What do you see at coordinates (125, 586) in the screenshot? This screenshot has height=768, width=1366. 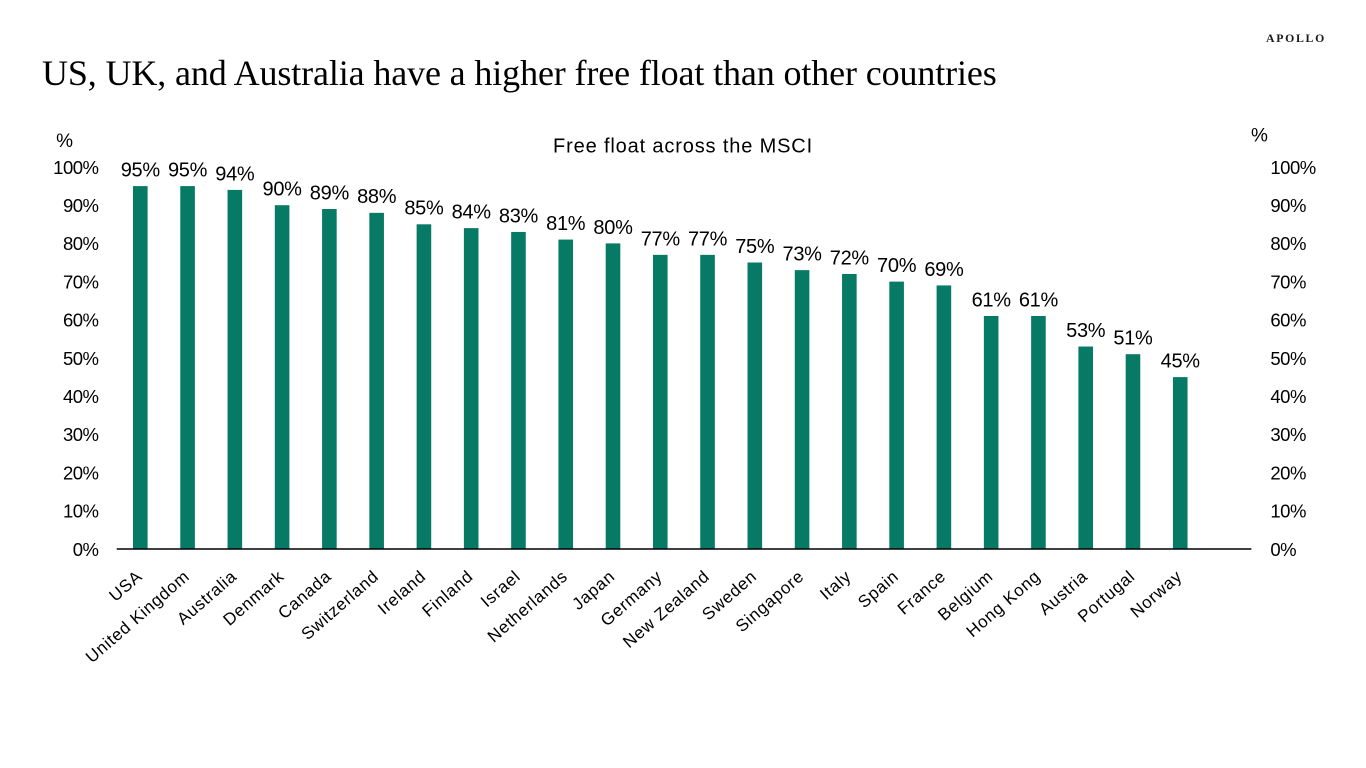 I see `svg-text: USA` at bounding box center [125, 586].